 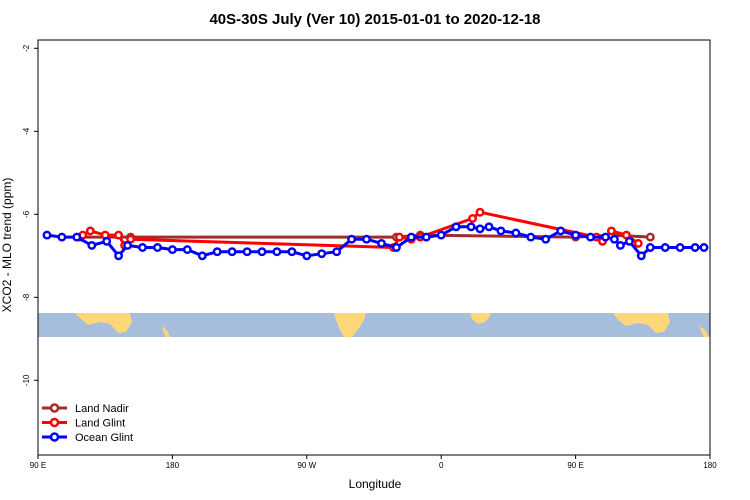 I want to click on x-axis: 90 E 180 90 W 0 90 E 180, so click(x=373, y=462).